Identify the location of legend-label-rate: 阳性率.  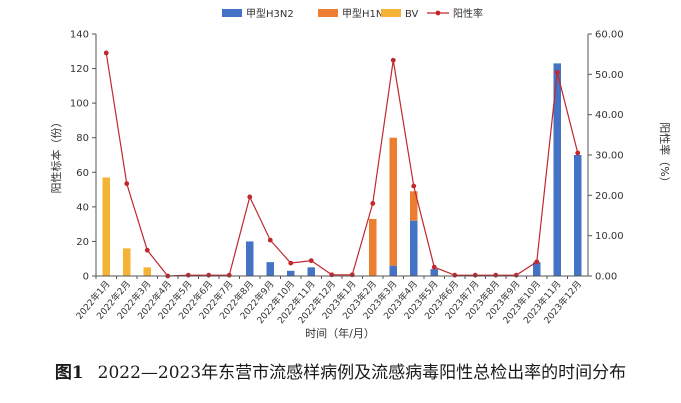
(468, 13).